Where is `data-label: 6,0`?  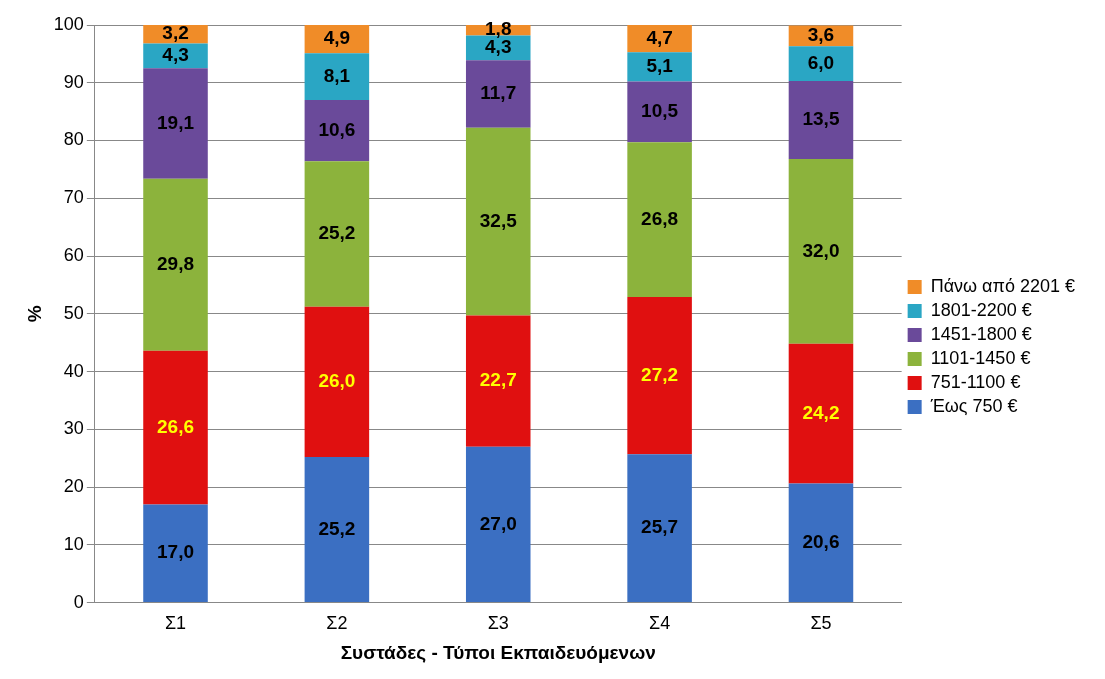
data-label: 6,0 is located at coordinates (821, 62).